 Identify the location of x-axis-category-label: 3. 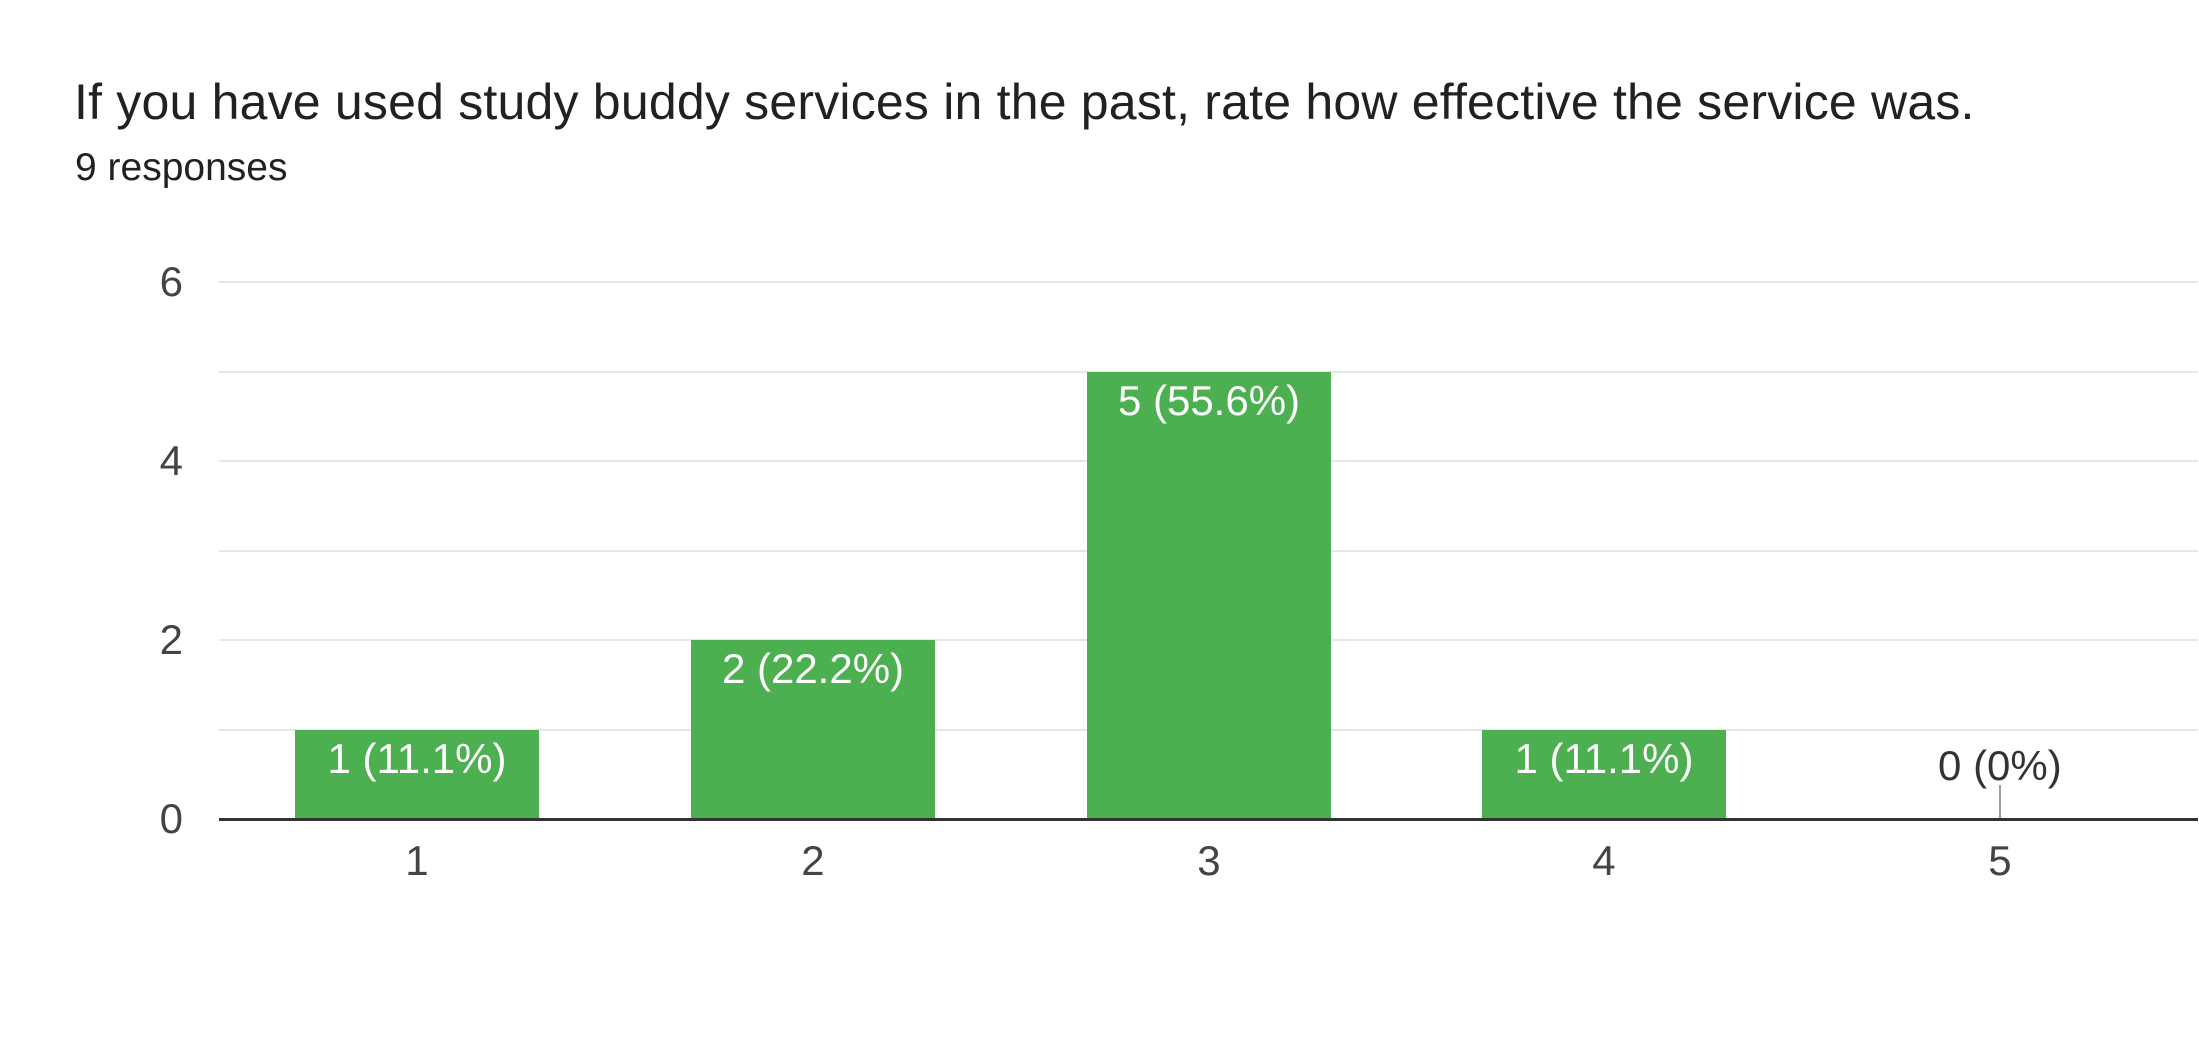
(1209, 860).